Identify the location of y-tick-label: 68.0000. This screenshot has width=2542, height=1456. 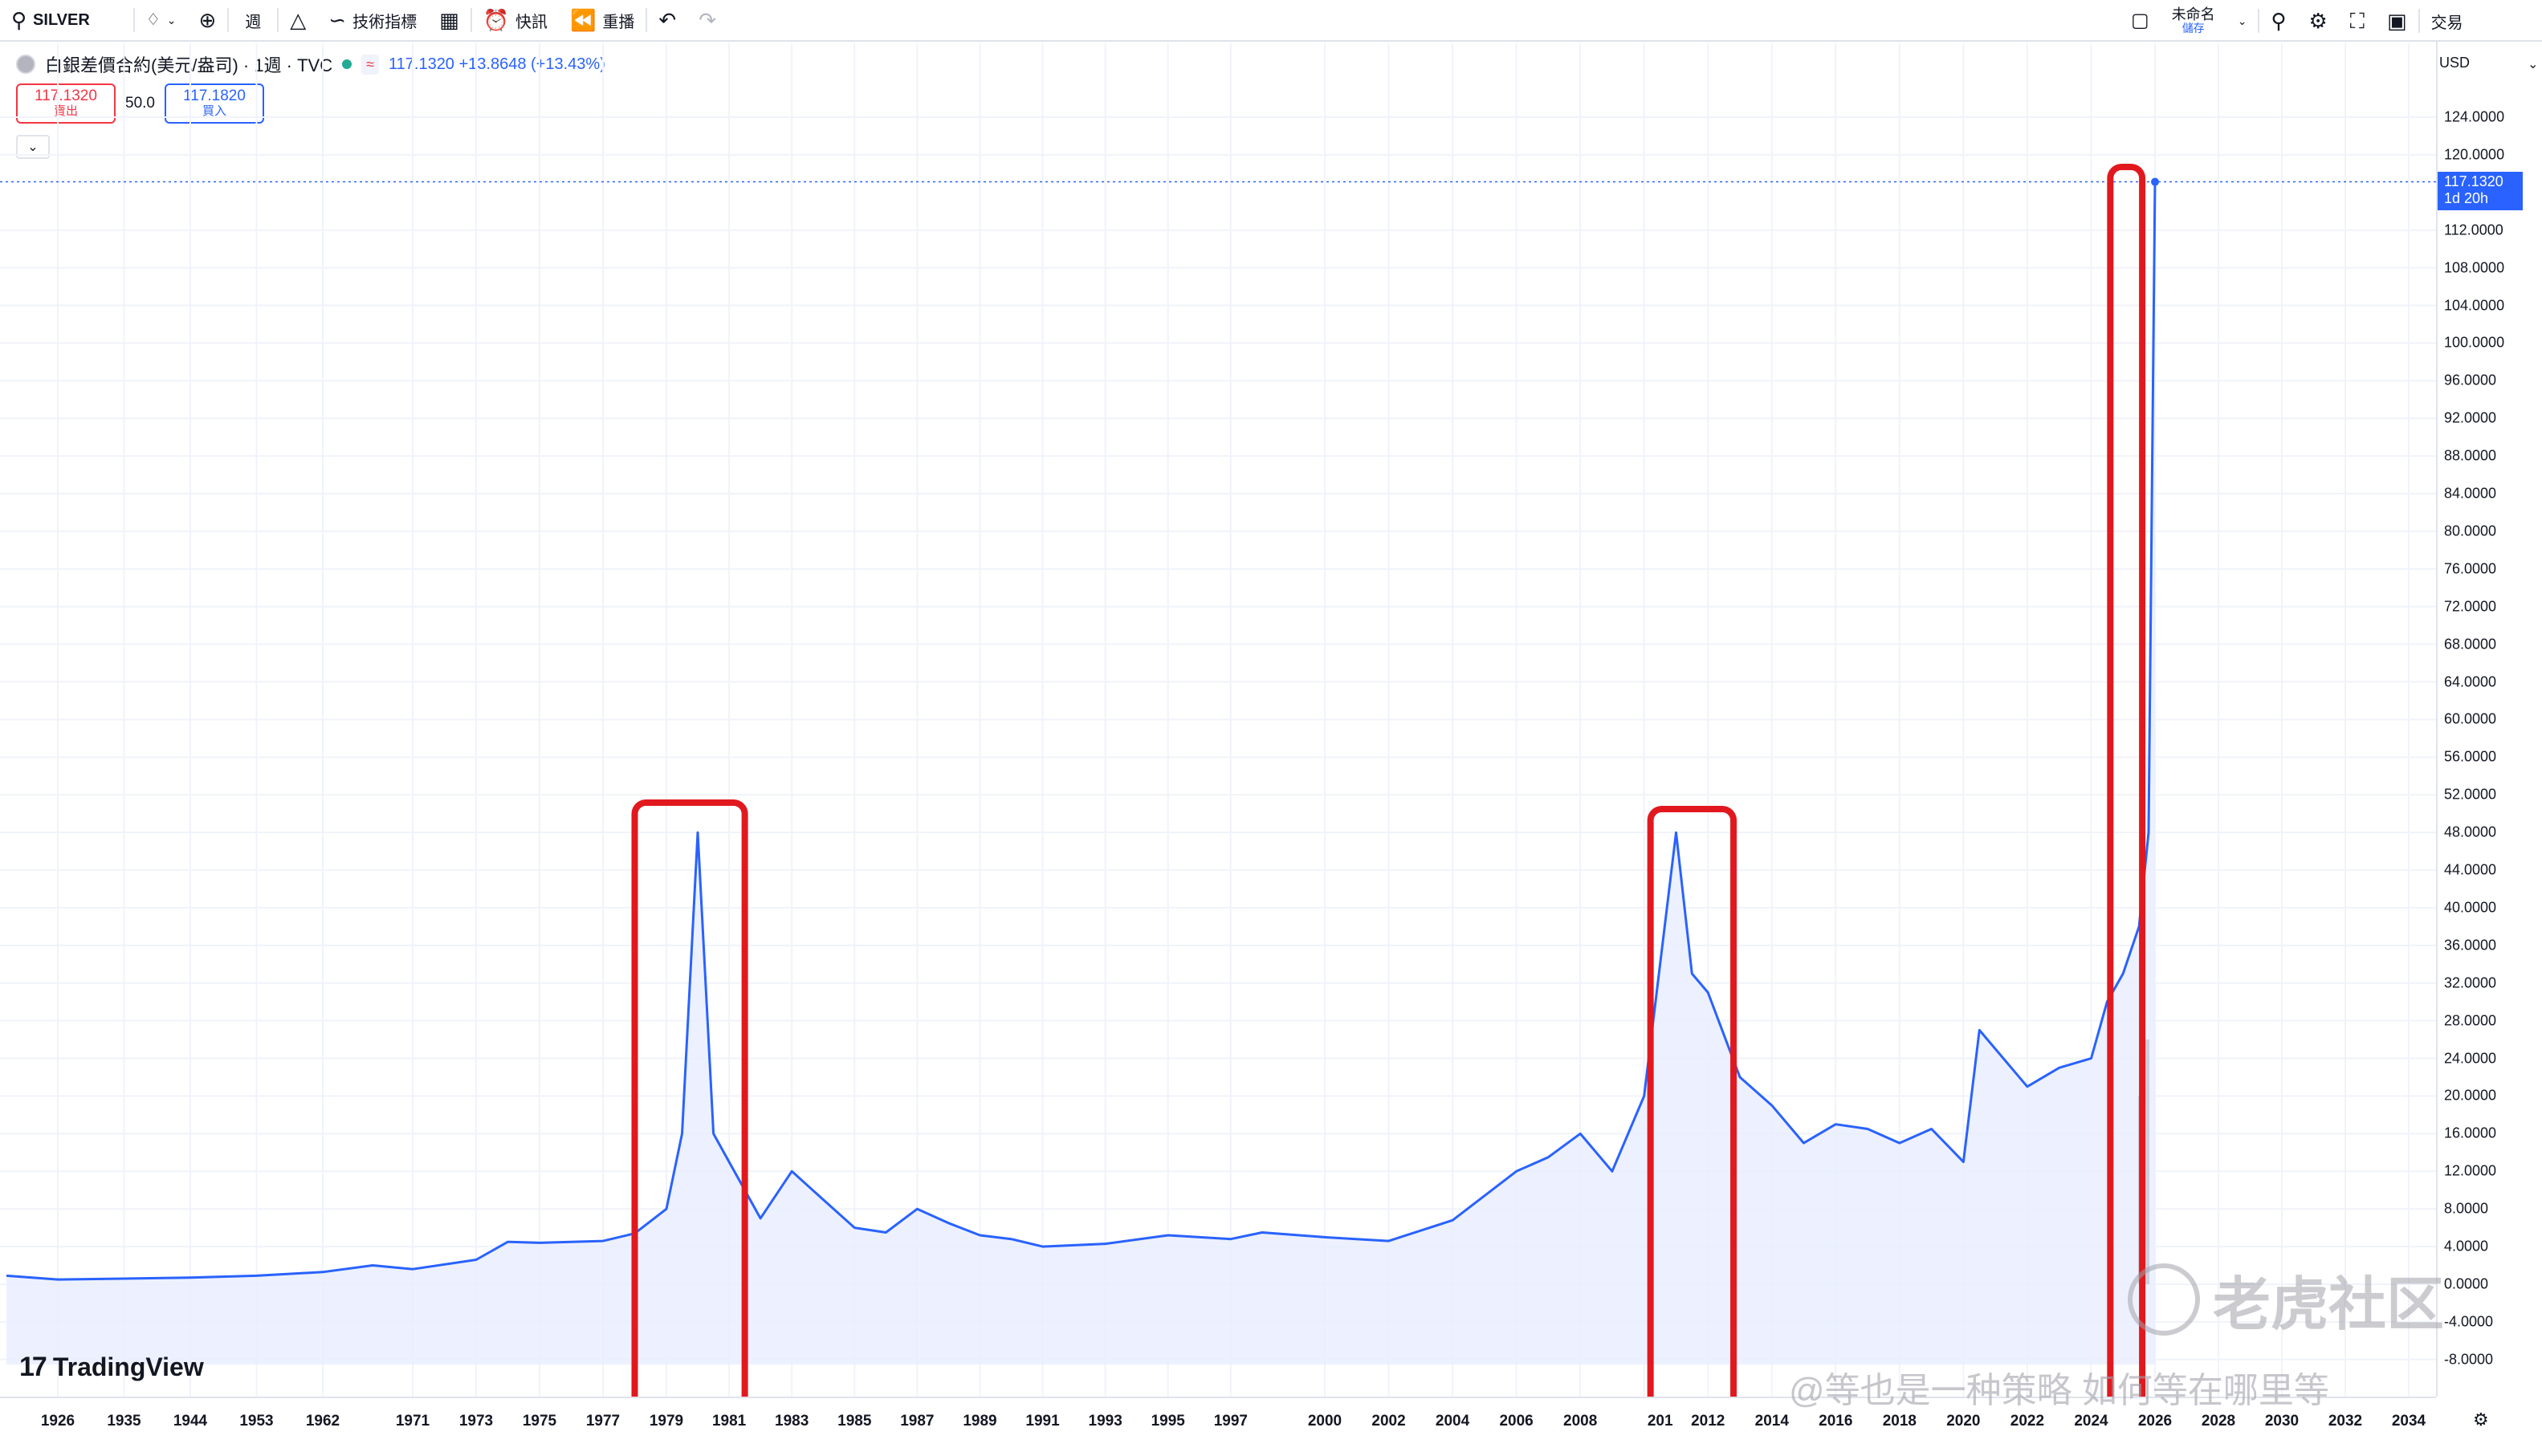
(2470, 644).